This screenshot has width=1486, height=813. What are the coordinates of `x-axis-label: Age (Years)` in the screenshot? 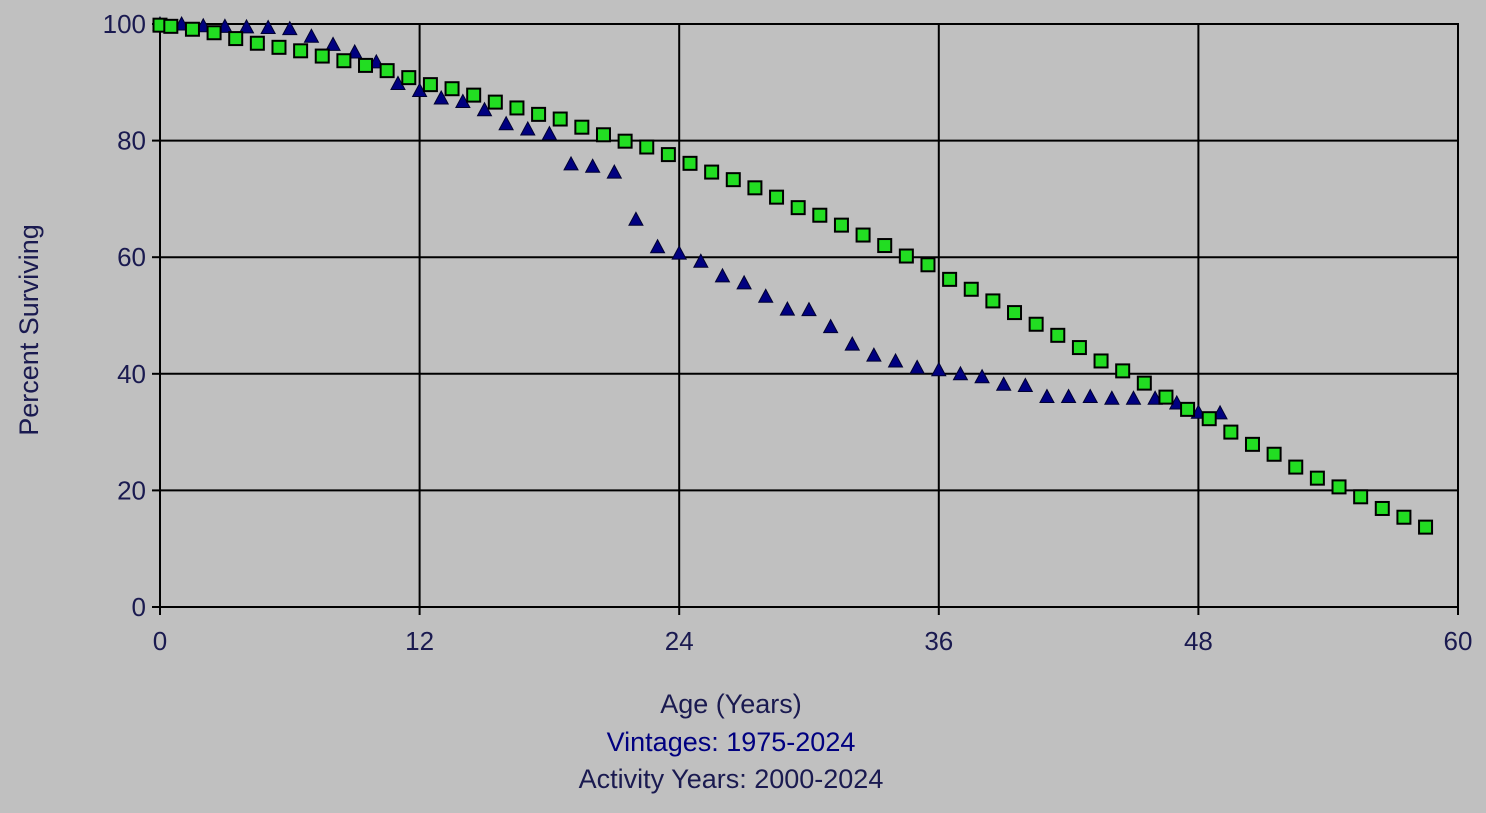 It's located at (731, 704).